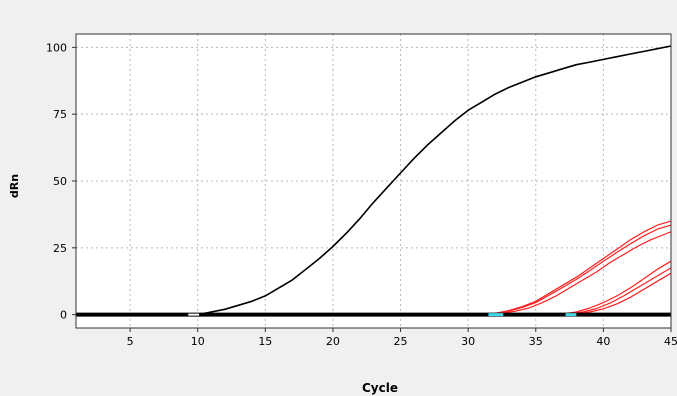  I want to click on x-tick-label: 5, so click(130, 341).